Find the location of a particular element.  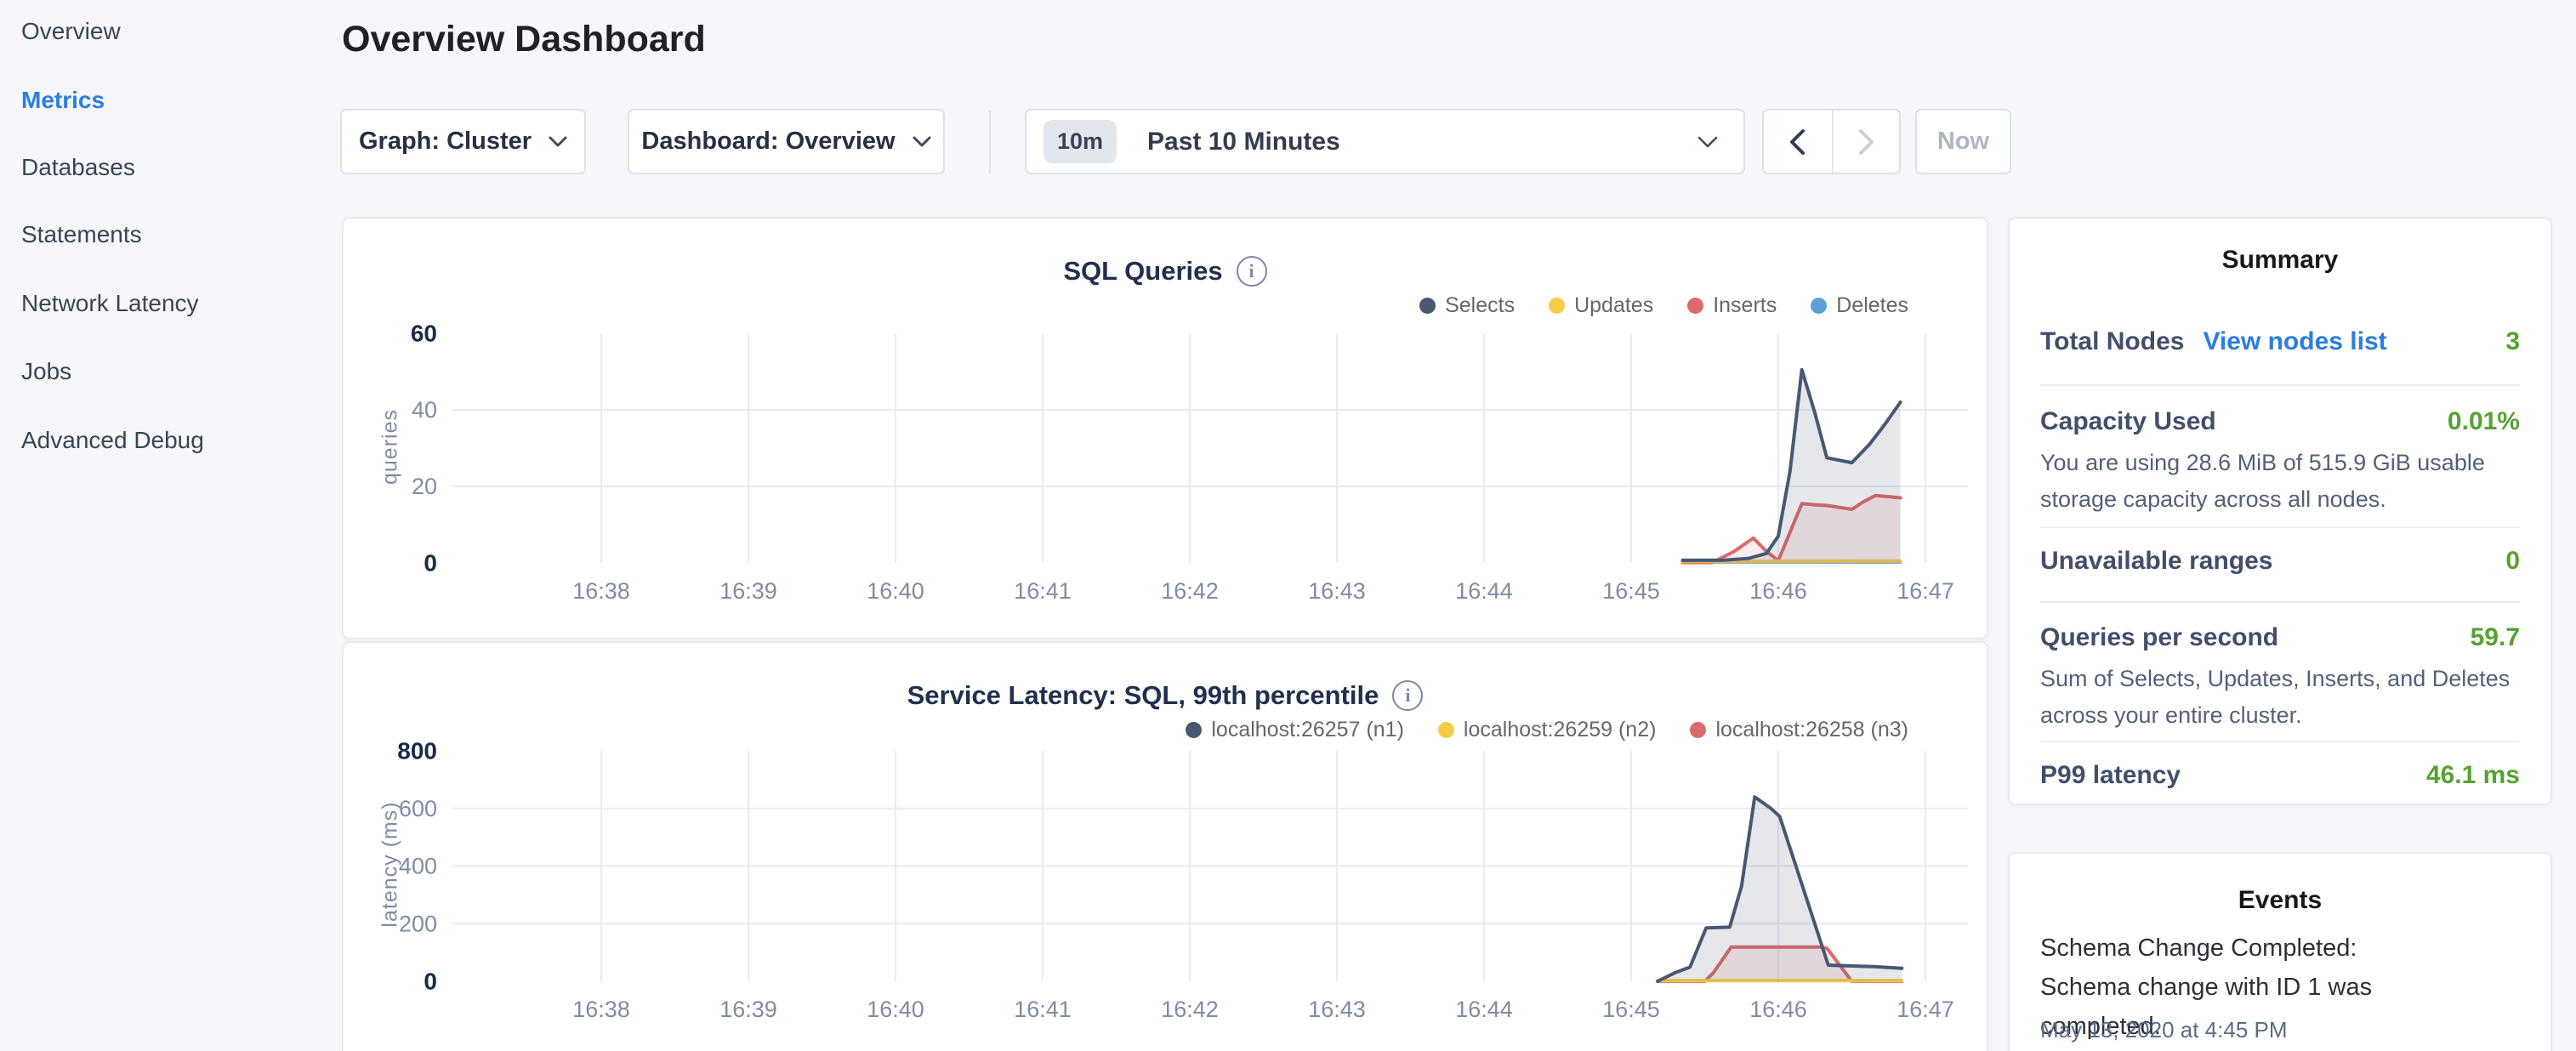

legend-label: Updates is located at coordinates (1614, 305).